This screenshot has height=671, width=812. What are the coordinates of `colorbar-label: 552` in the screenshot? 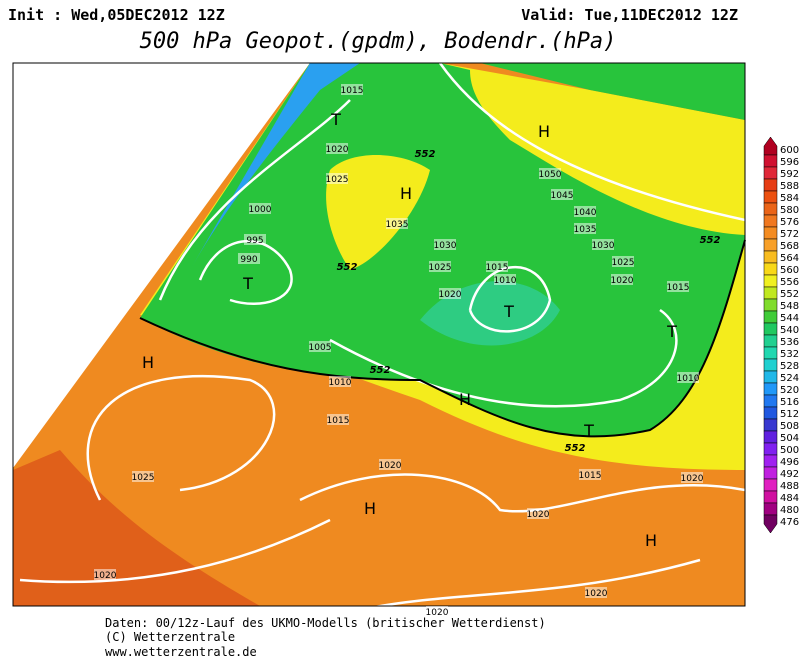 It's located at (789, 294).